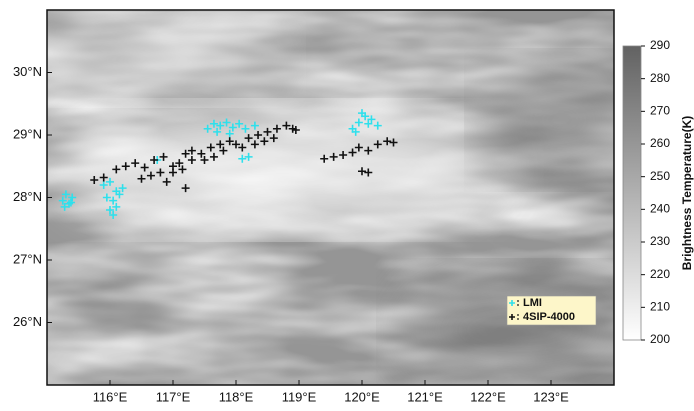 This screenshot has height=411, width=694. Describe the element at coordinates (660, 78) in the screenshot. I see `colorbar-tick-label: 280` at that location.